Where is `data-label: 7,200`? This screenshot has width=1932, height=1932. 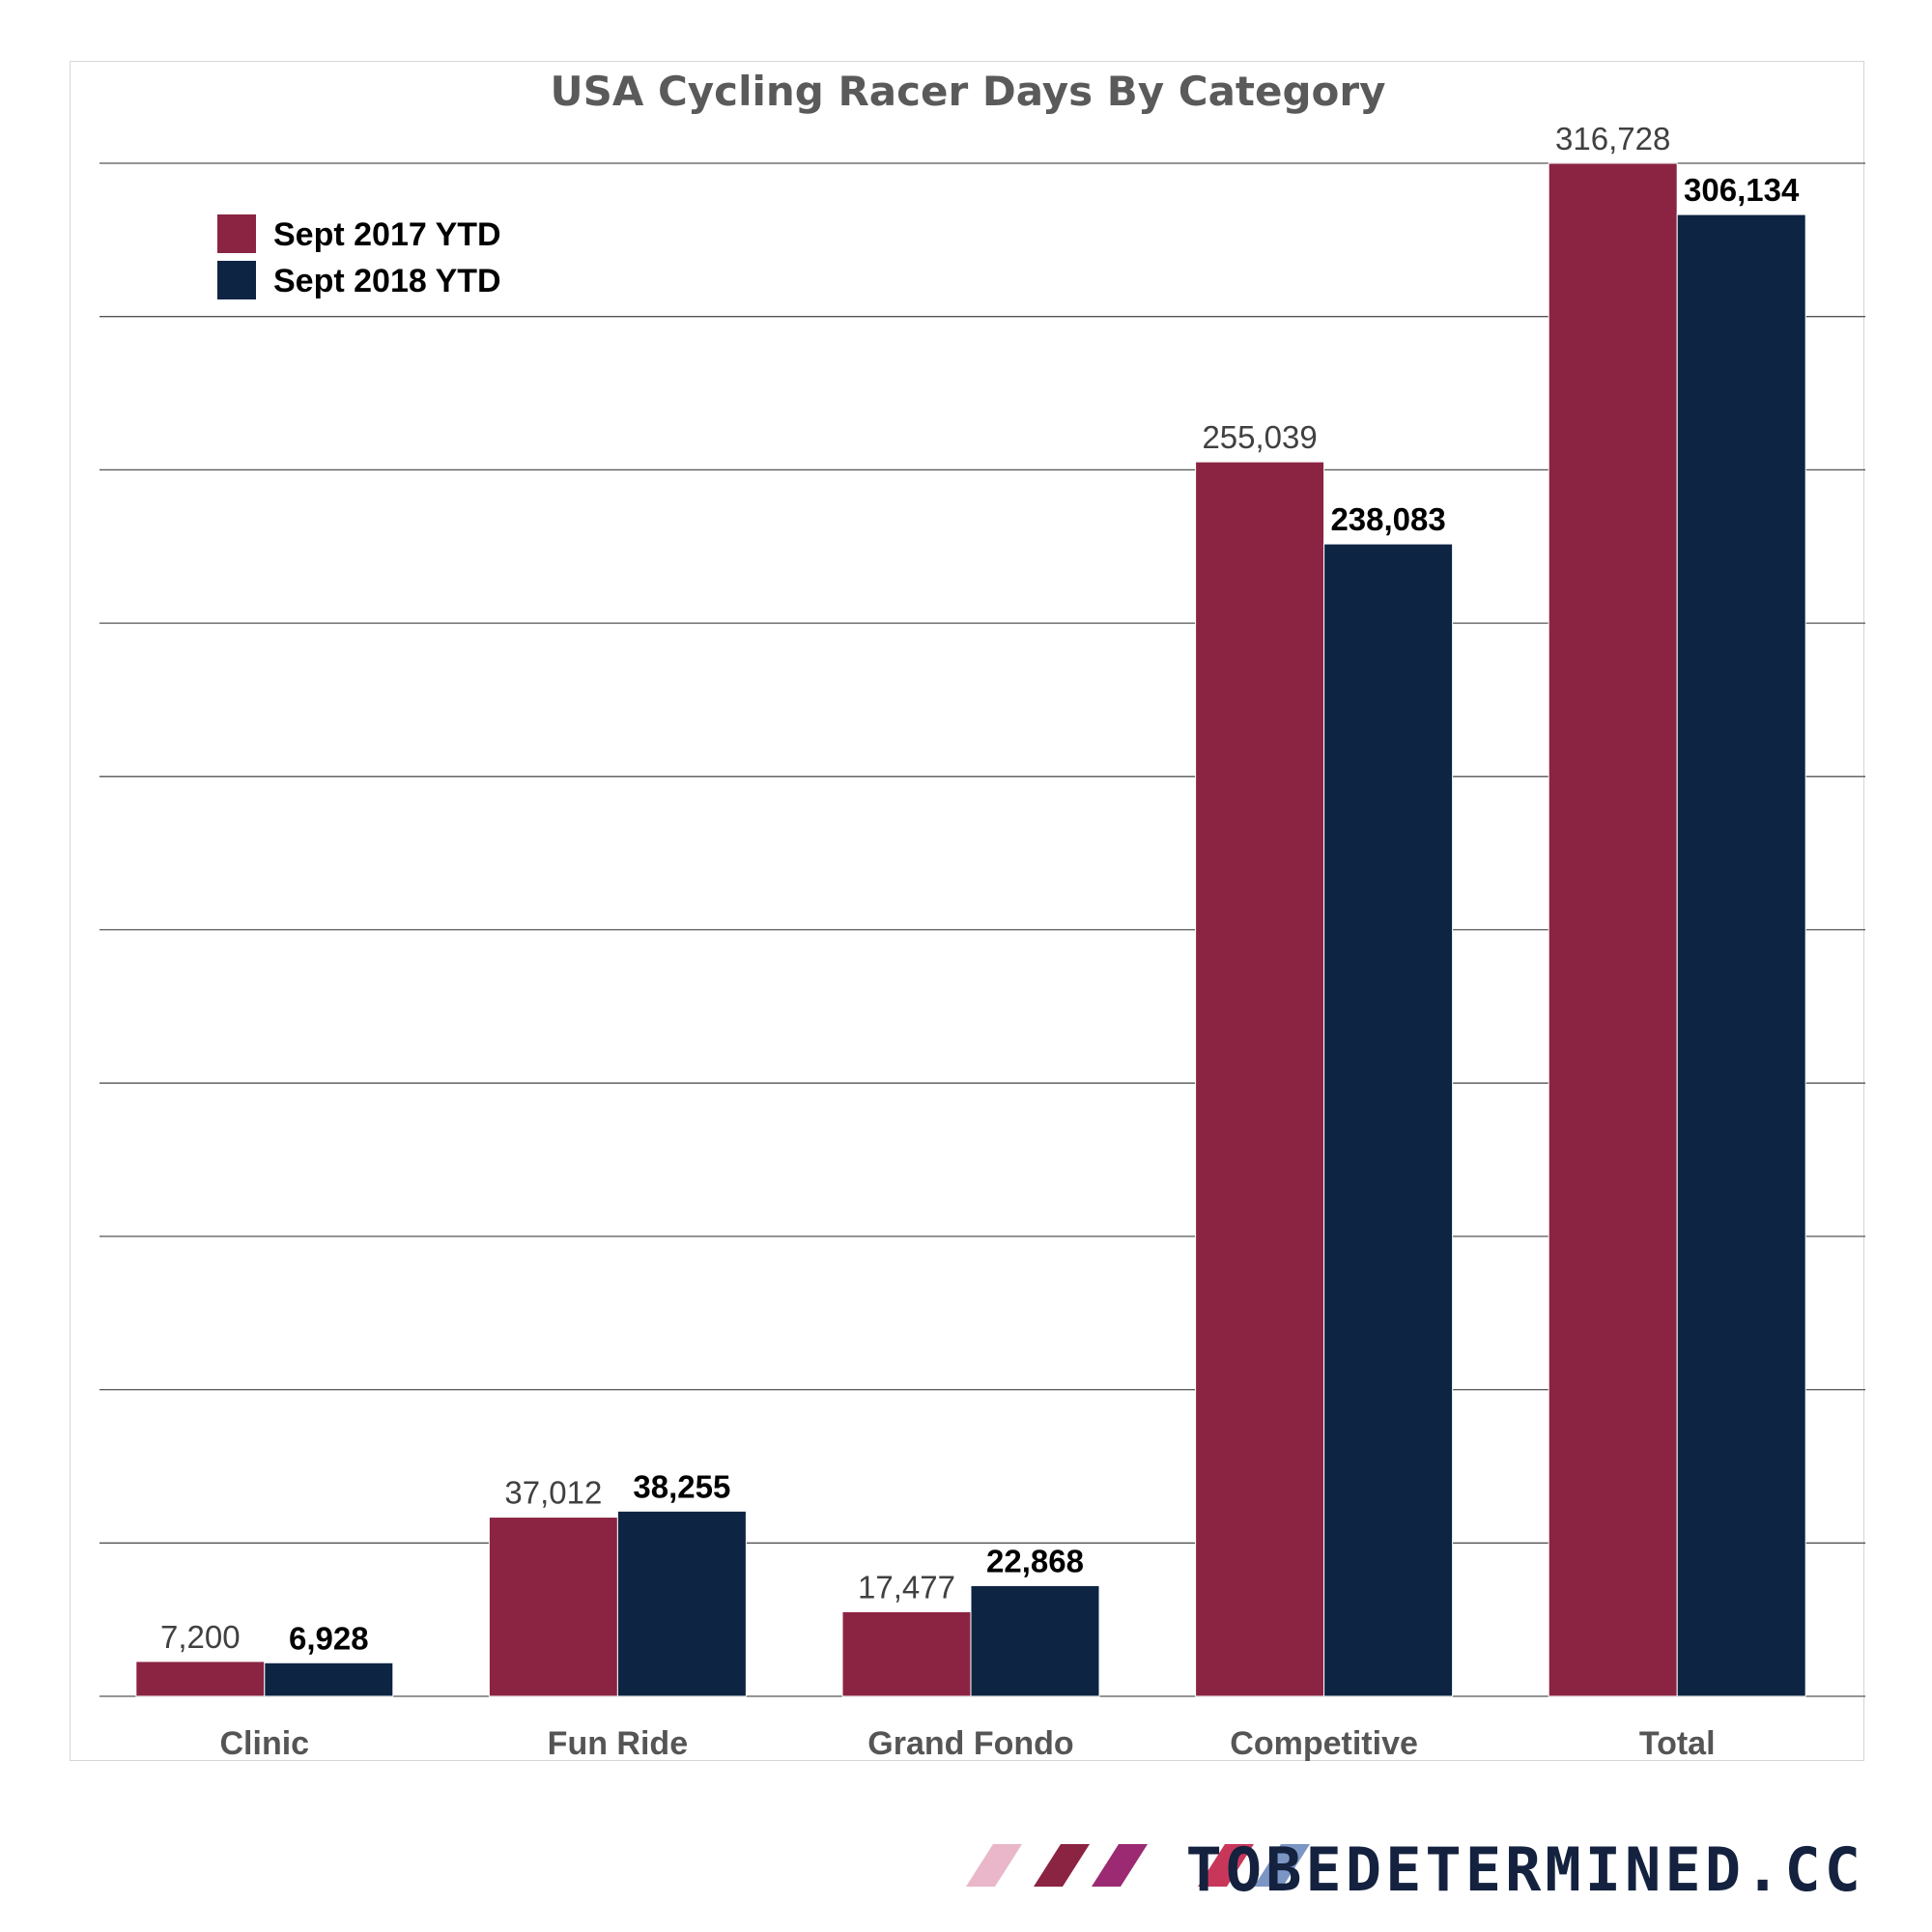 data-label: 7,200 is located at coordinates (200, 1637).